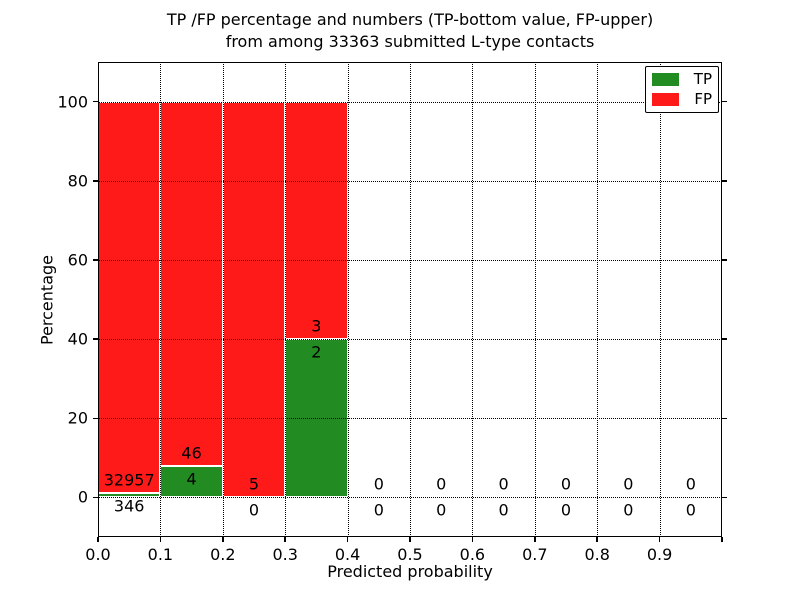 The width and height of the screenshot is (800, 600). What do you see at coordinates (77, 339) in the screenshot?
I see `y-tick-label: 40` at bounding box center [77, 339].